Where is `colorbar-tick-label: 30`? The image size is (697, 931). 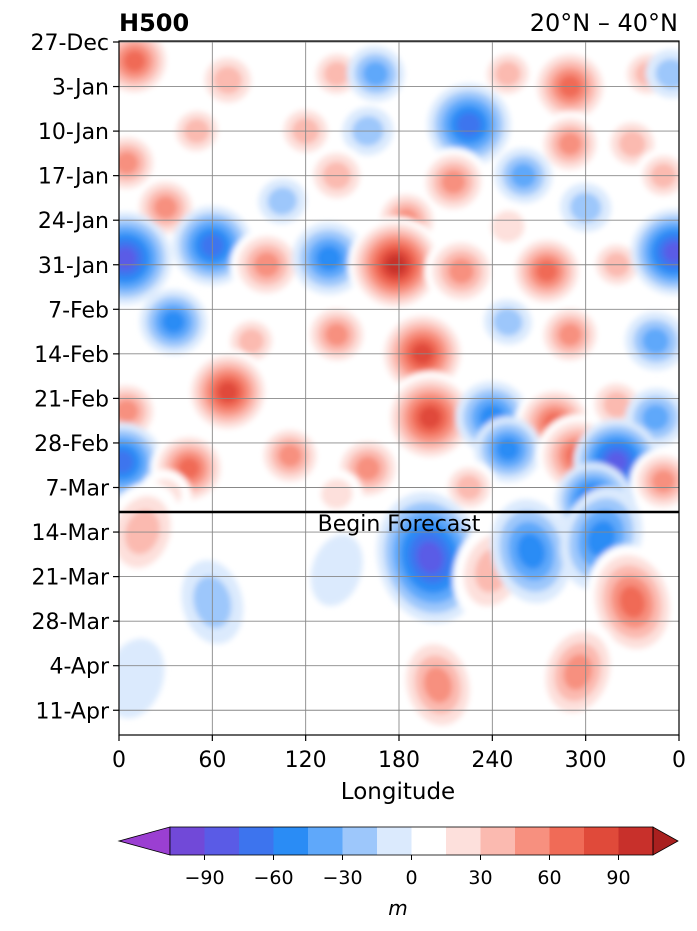
colorbar-tick-label: 30 is located at coordinates (480, 878).